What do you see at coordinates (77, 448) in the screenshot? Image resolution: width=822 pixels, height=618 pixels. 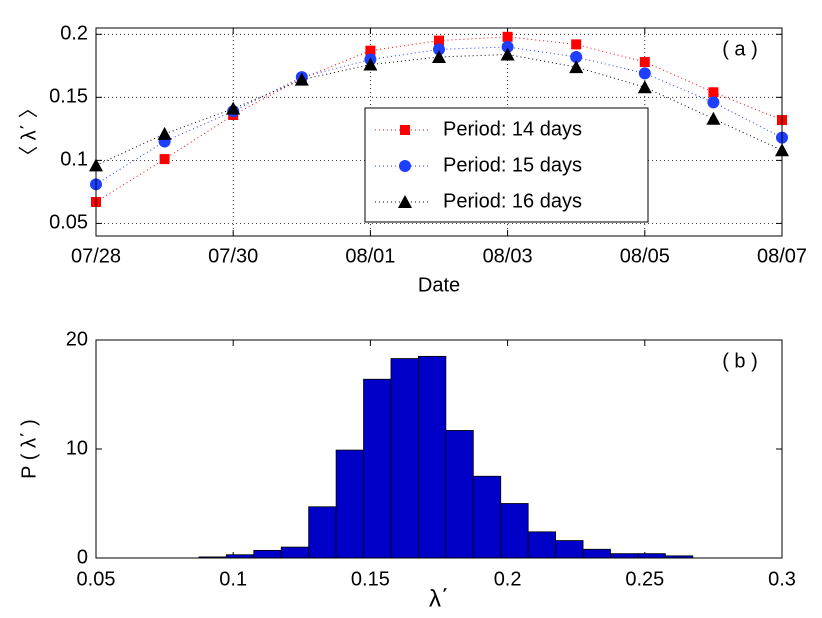 I see `y-tick-label: 10` at bounding box center [77, 448].